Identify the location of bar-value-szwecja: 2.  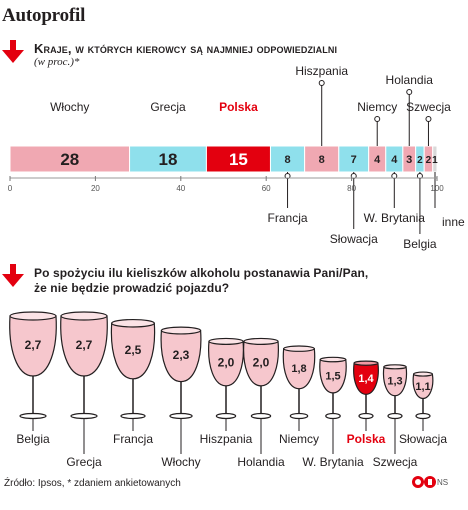
(429, 160).